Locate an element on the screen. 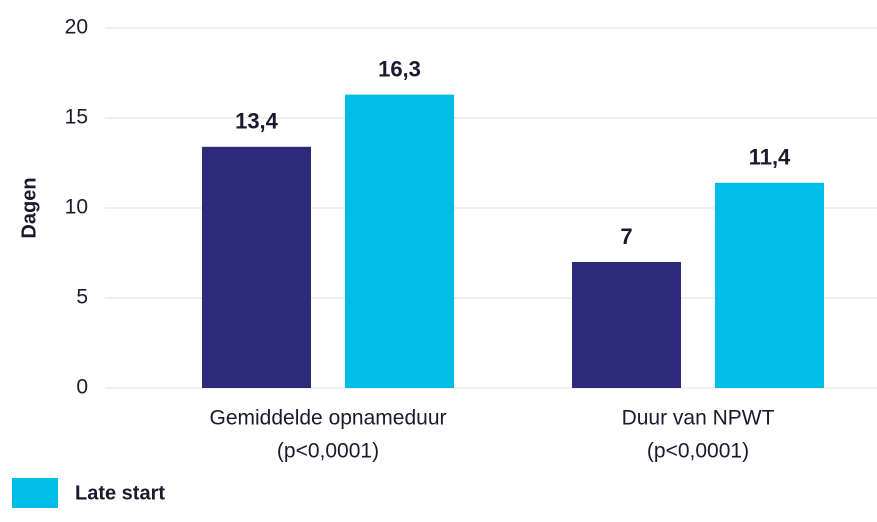  y-axis-label: Dagen is located at coordinates (29, 207).